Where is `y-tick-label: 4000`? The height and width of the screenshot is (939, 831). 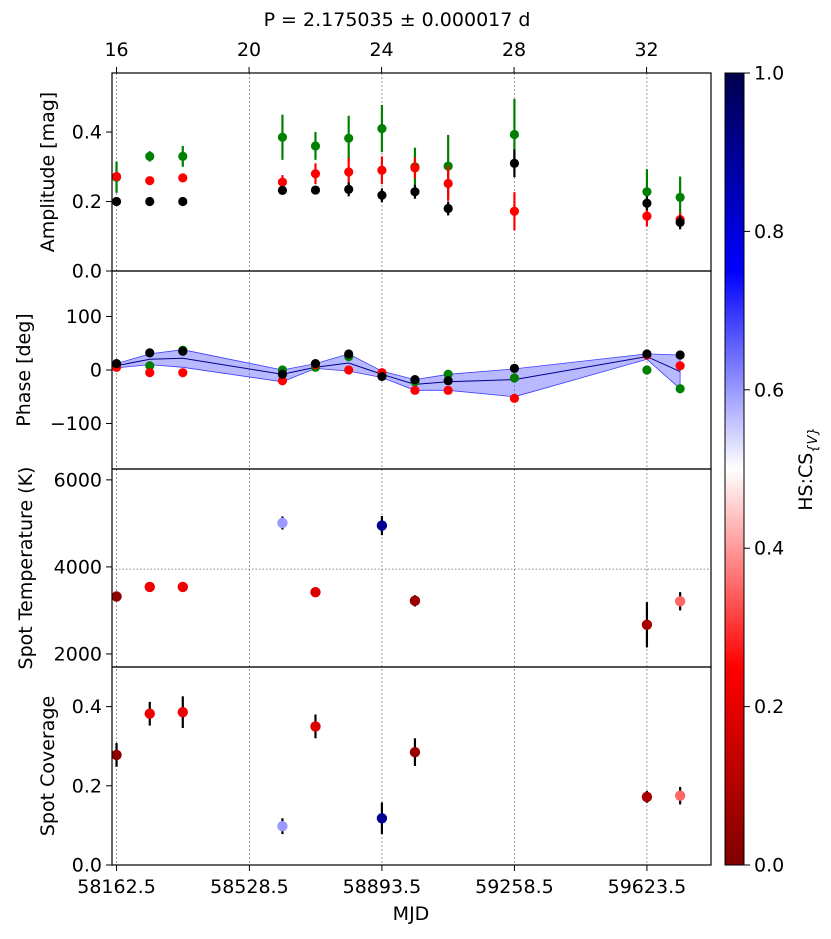 y-tick-label: 4000 is located at coordinates (78, 567).